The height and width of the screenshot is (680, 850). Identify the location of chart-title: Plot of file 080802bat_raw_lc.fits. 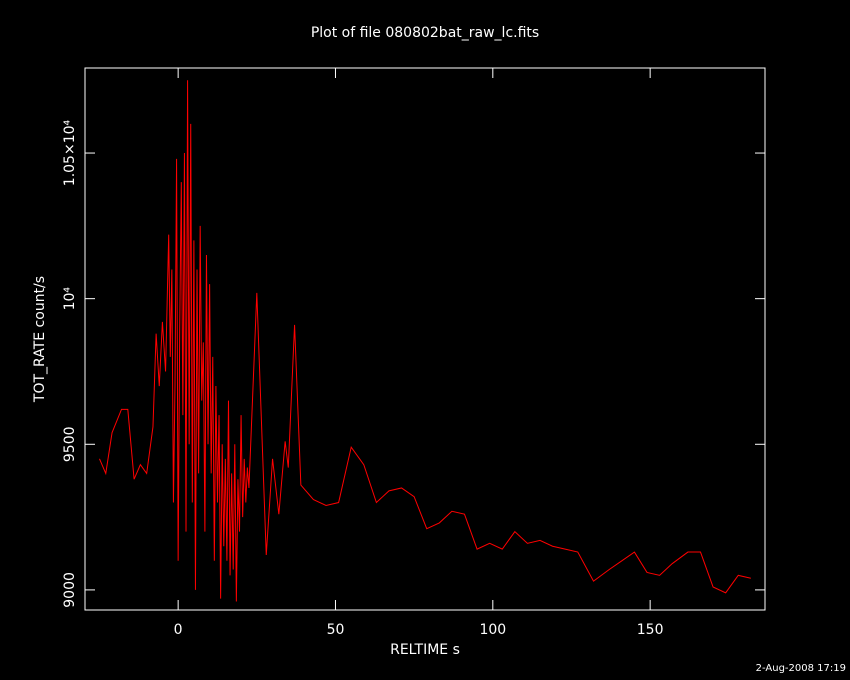
(425, 33).